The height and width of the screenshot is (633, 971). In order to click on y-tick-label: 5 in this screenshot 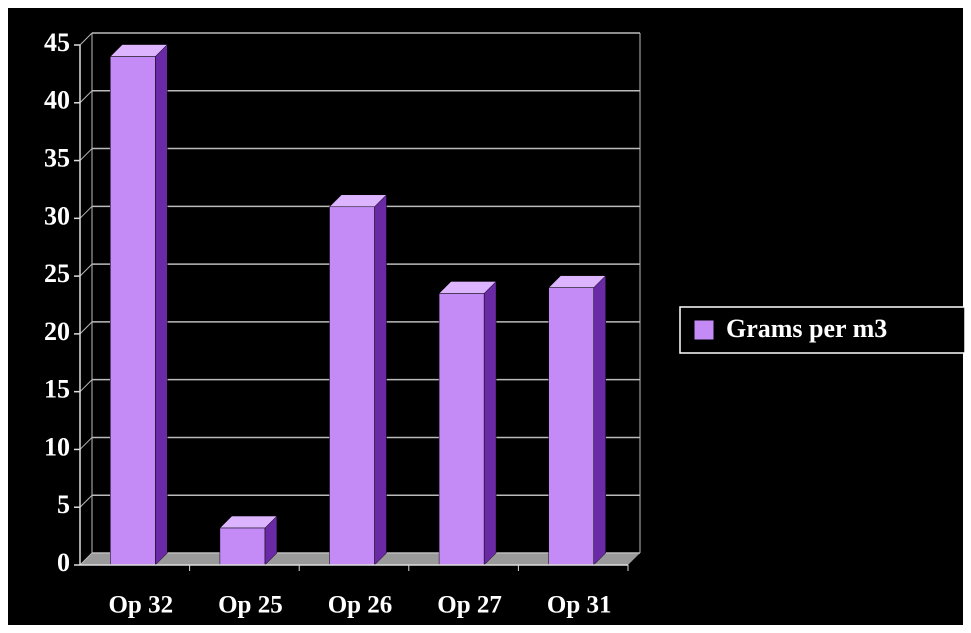, I will do `click(63, 504)`.